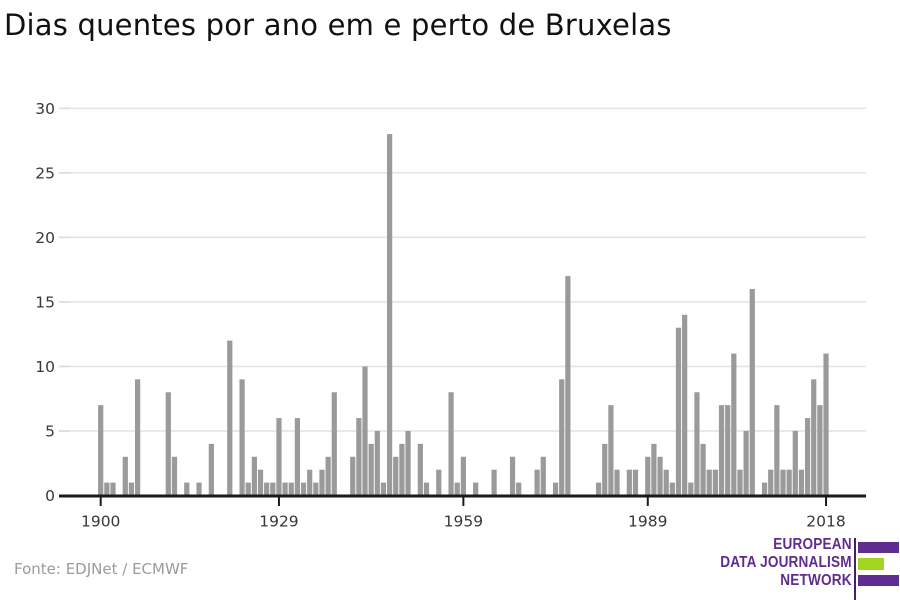 The image size is (900, 600). Describe the element at coordinates (678, 411) in the screenshot. I see `bar-1994` at that location.